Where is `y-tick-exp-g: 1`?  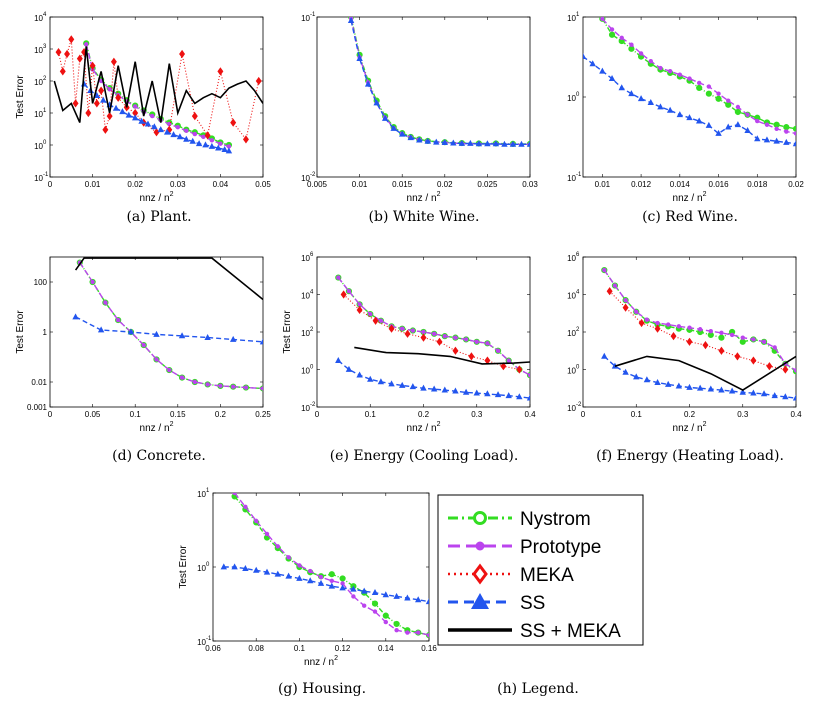 y-tick-exp-g: 1 is located at coordinates (208, 491).